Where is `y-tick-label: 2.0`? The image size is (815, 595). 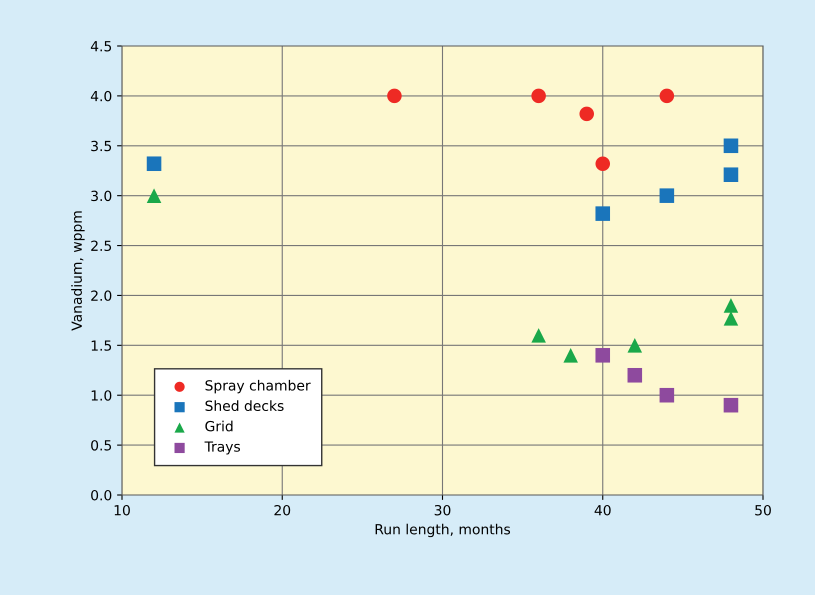
y-tick-label: 2.0 is located at coordinates (101, 295).